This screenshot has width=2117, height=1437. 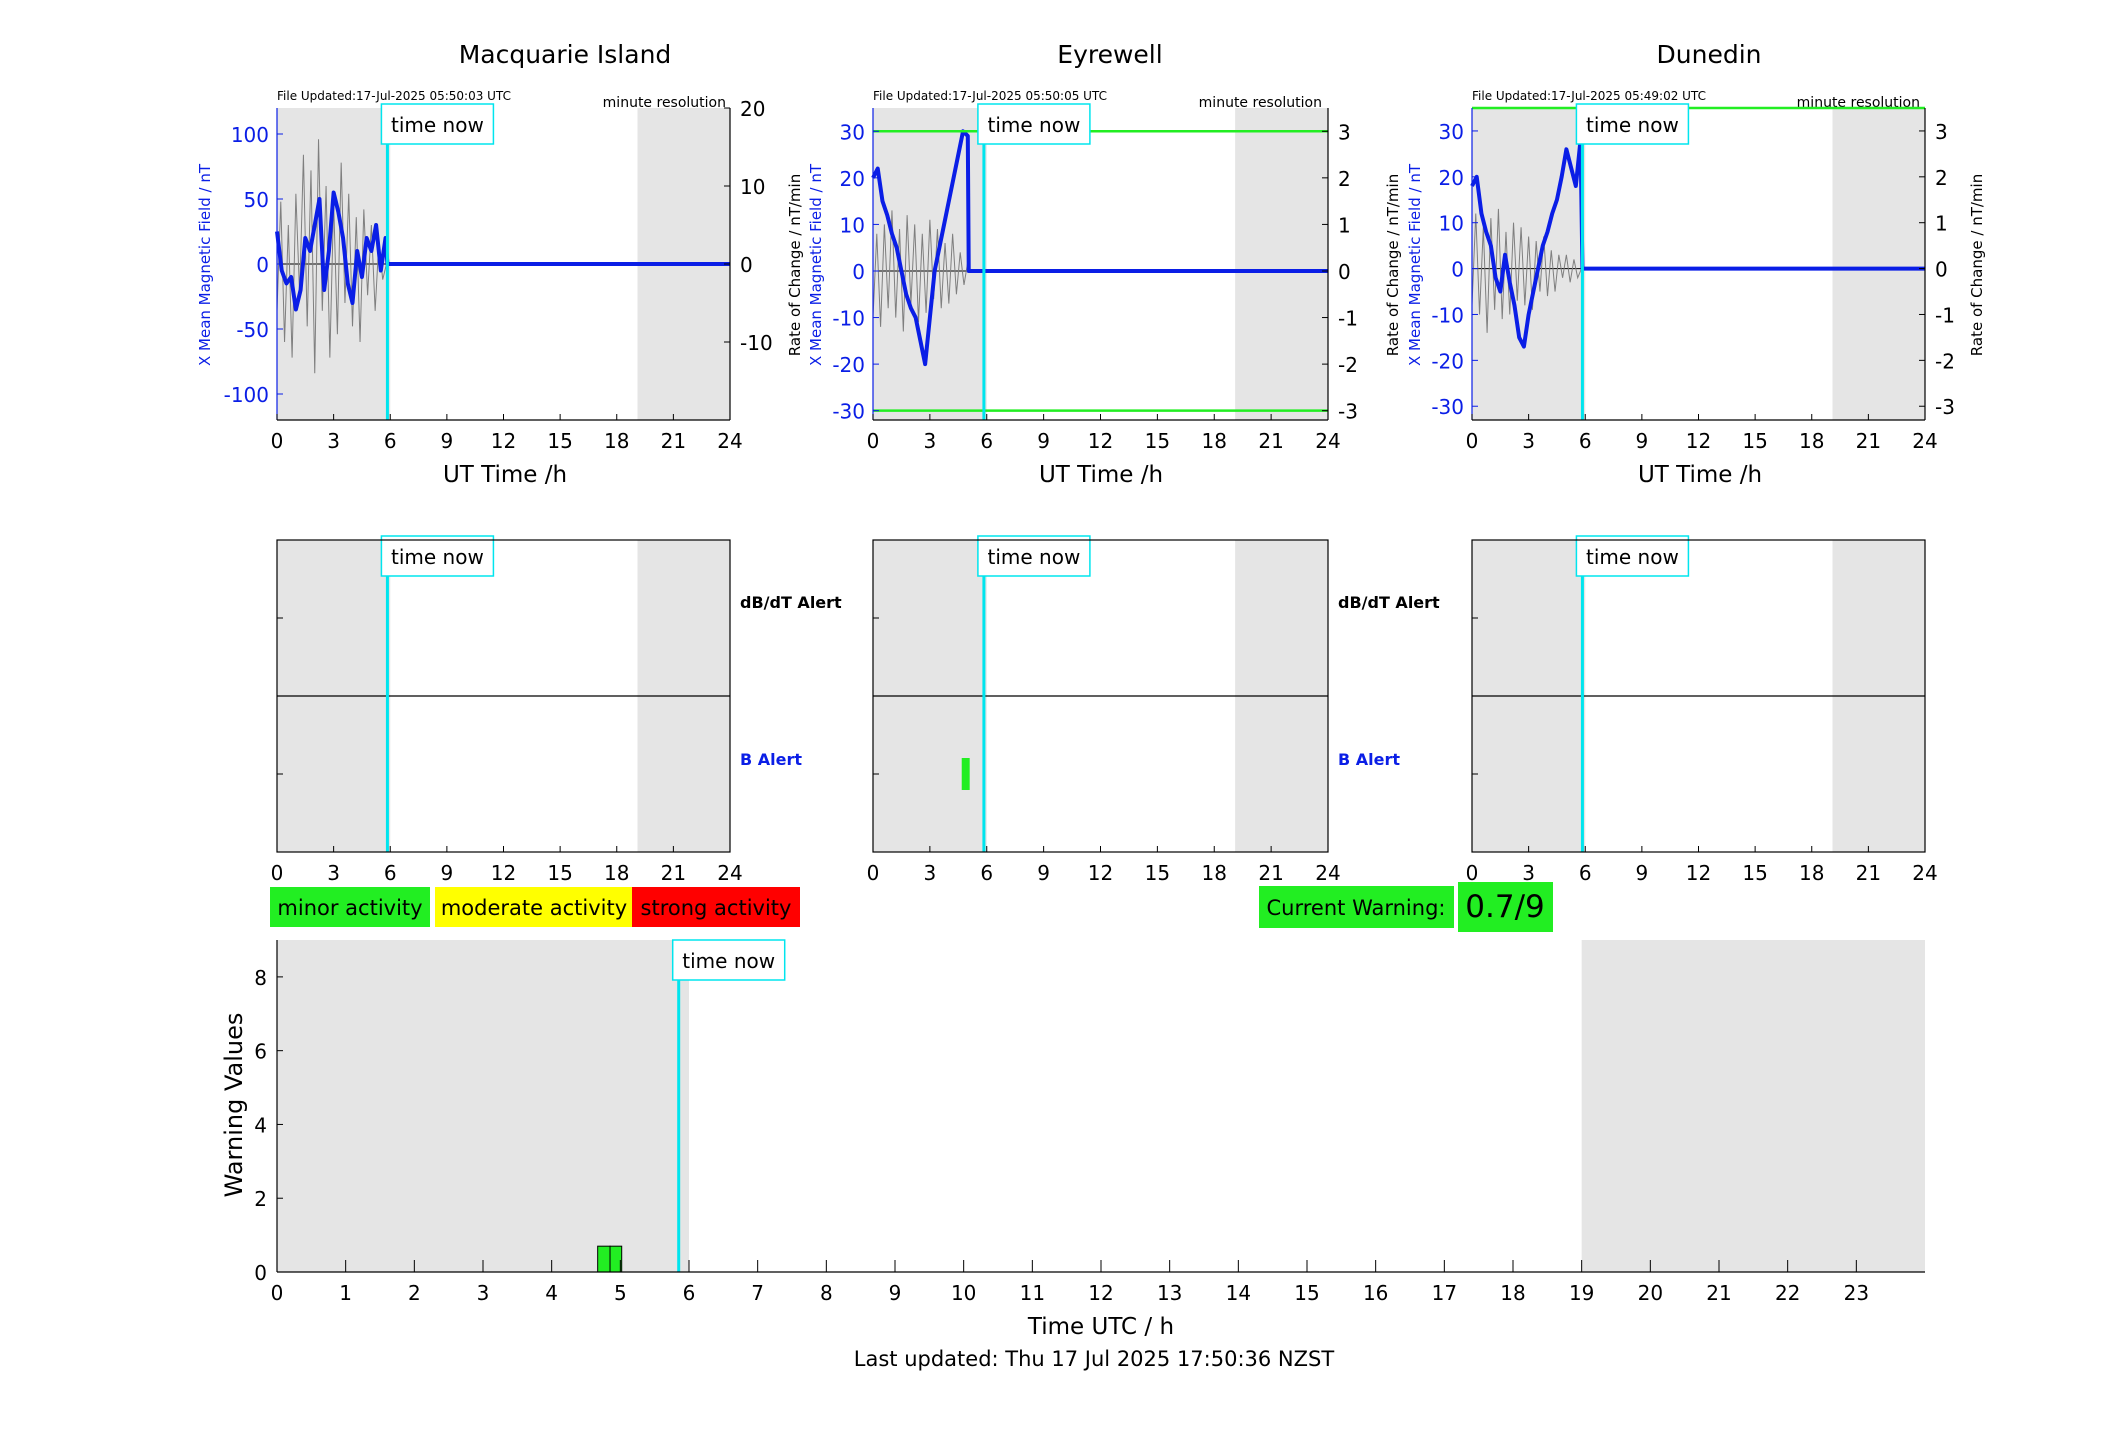 I want to click on y-axis-label: X Mean Magnetic Field / nT, so click(x=816, y=264).